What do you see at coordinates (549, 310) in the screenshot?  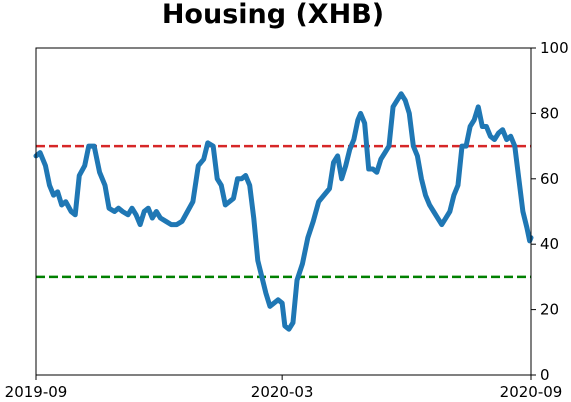 I see `y-tick-label: 20` at bounding box center [549, 310].